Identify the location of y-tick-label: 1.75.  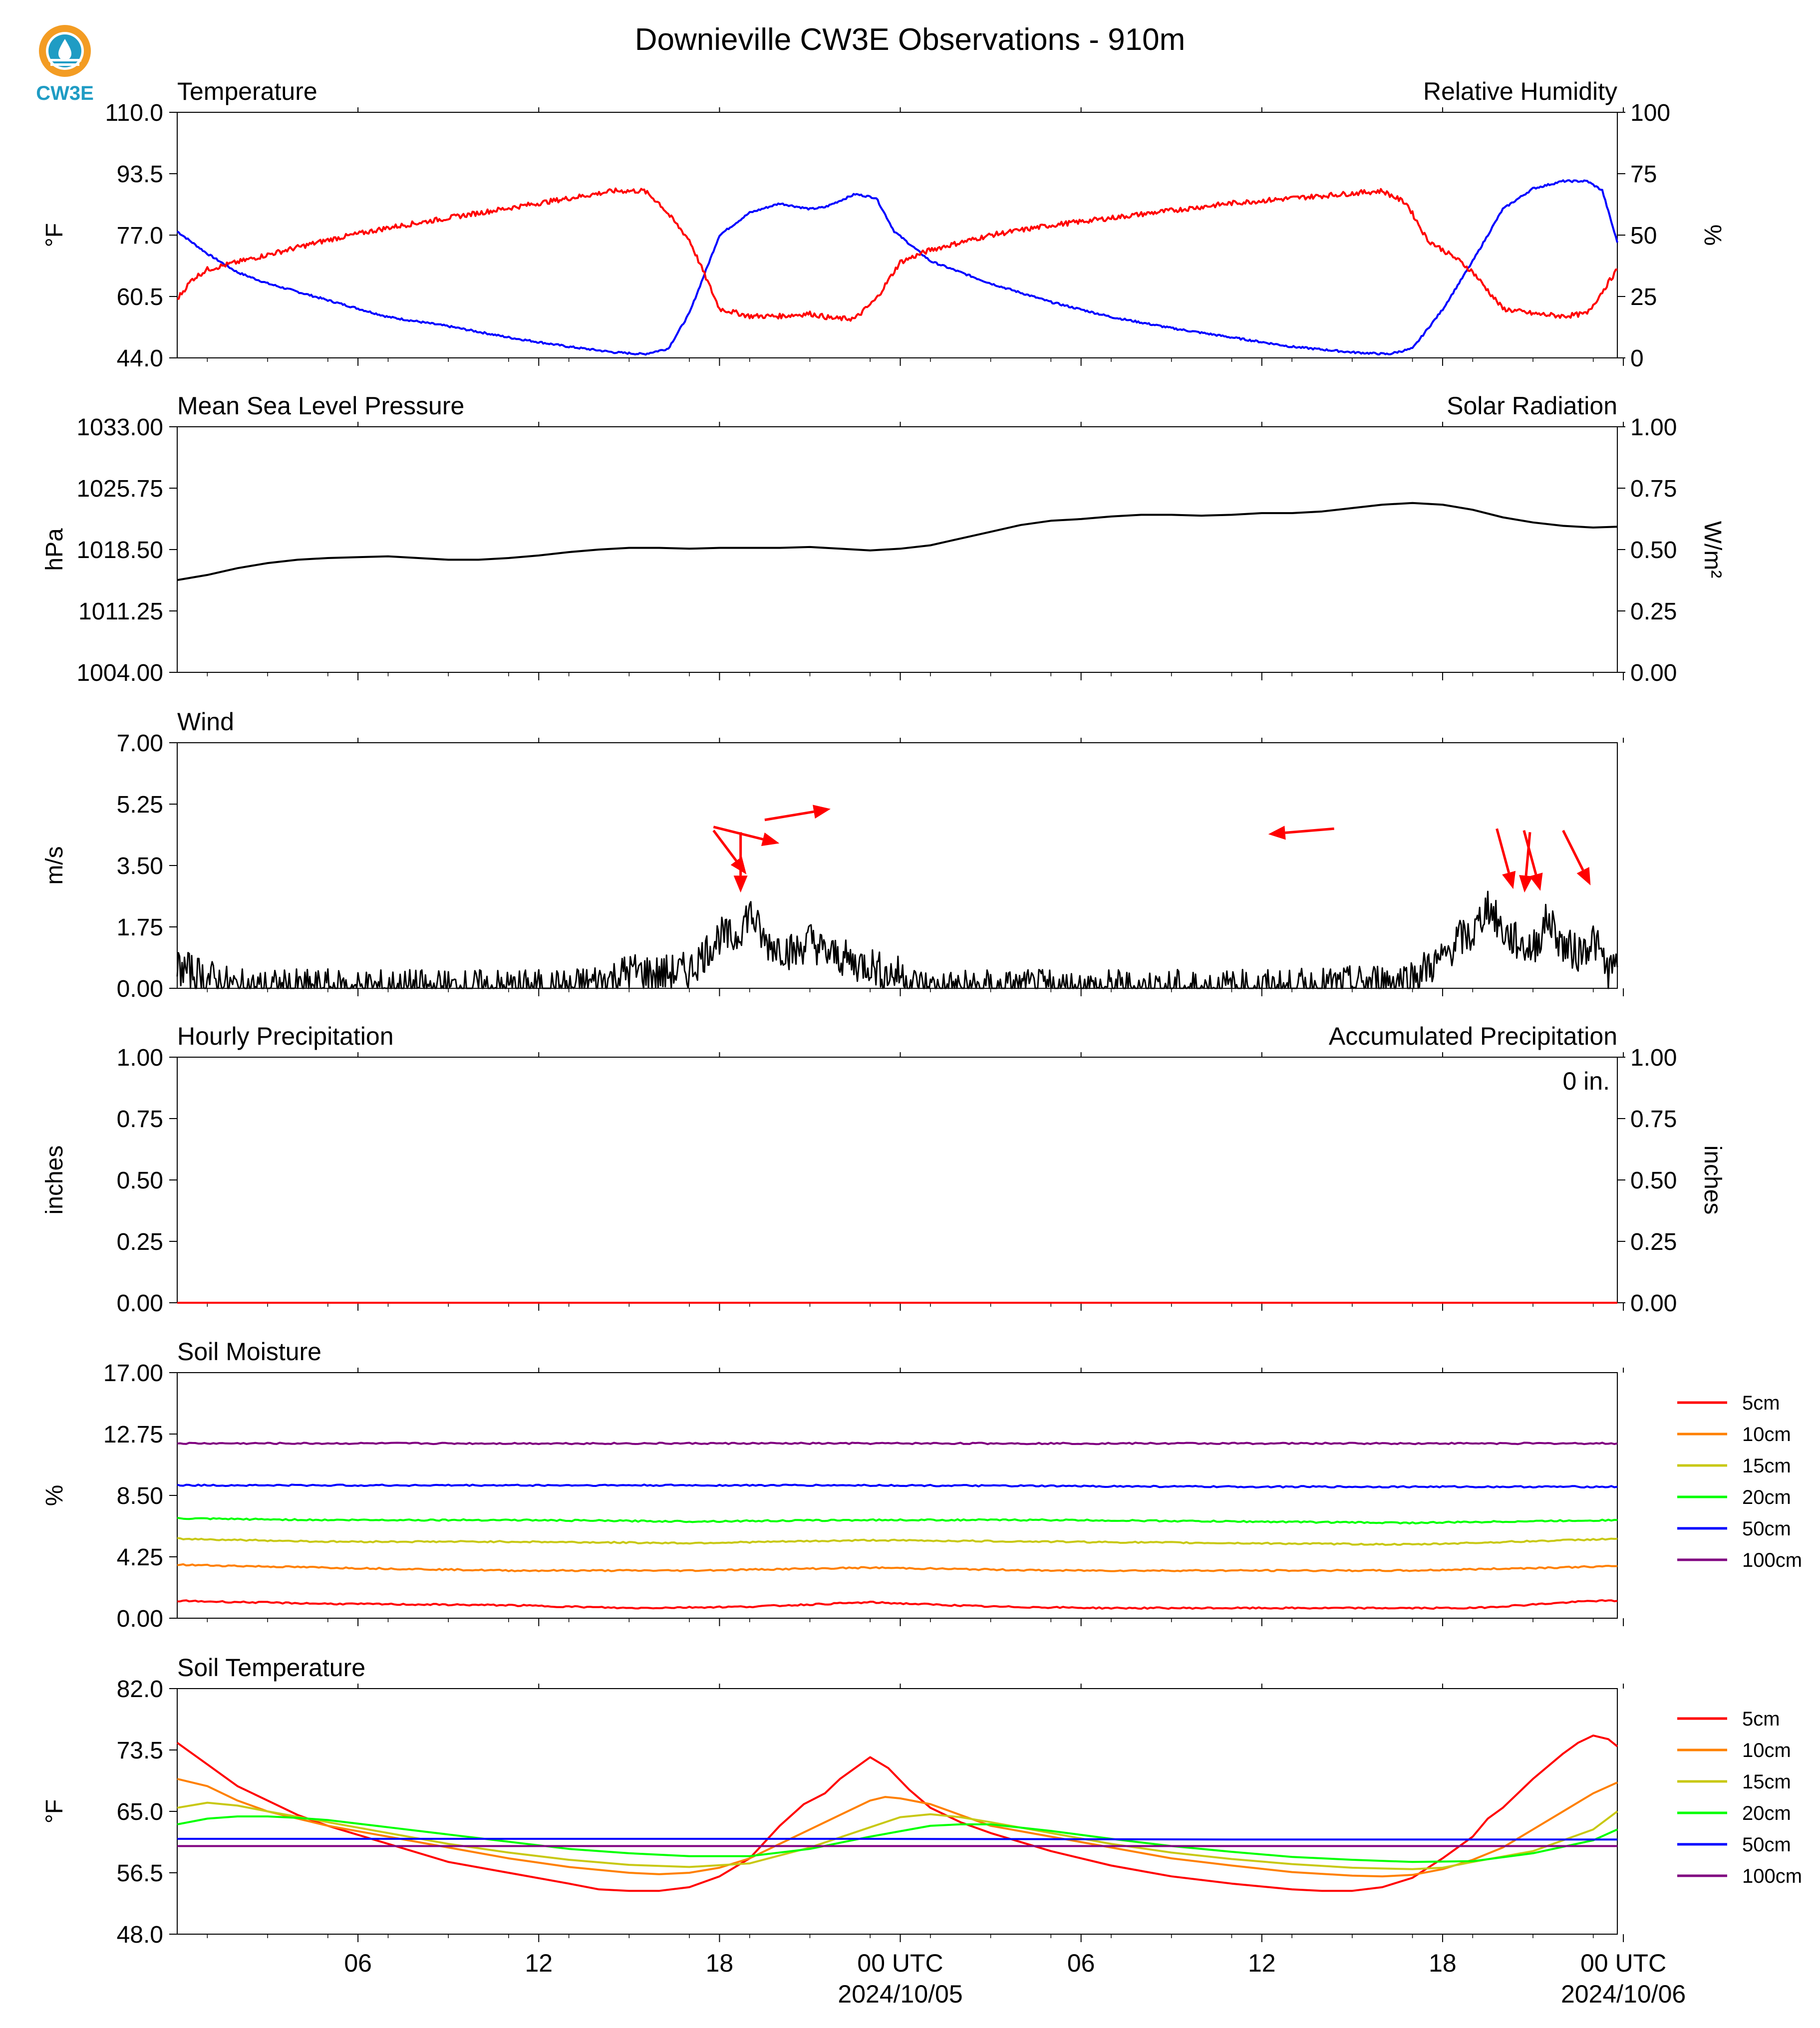
(140, 927).